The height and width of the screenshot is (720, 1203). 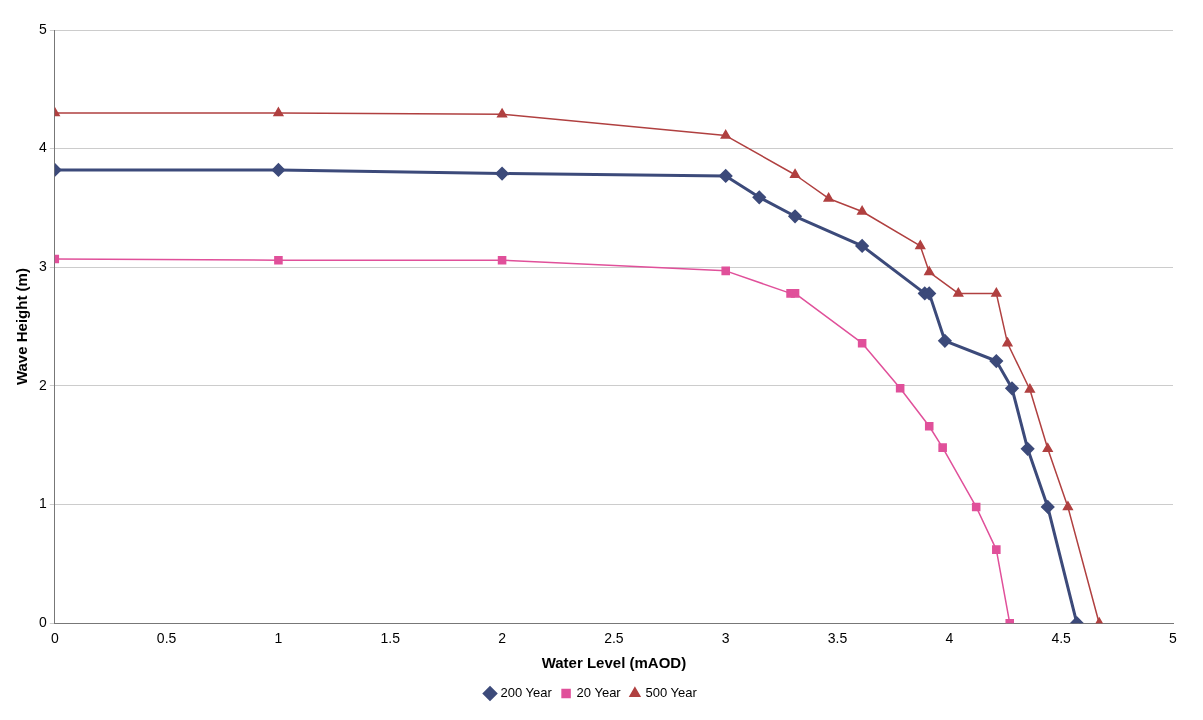 I want to click on legend-label: 500 Year, so click(x=671, y=693).